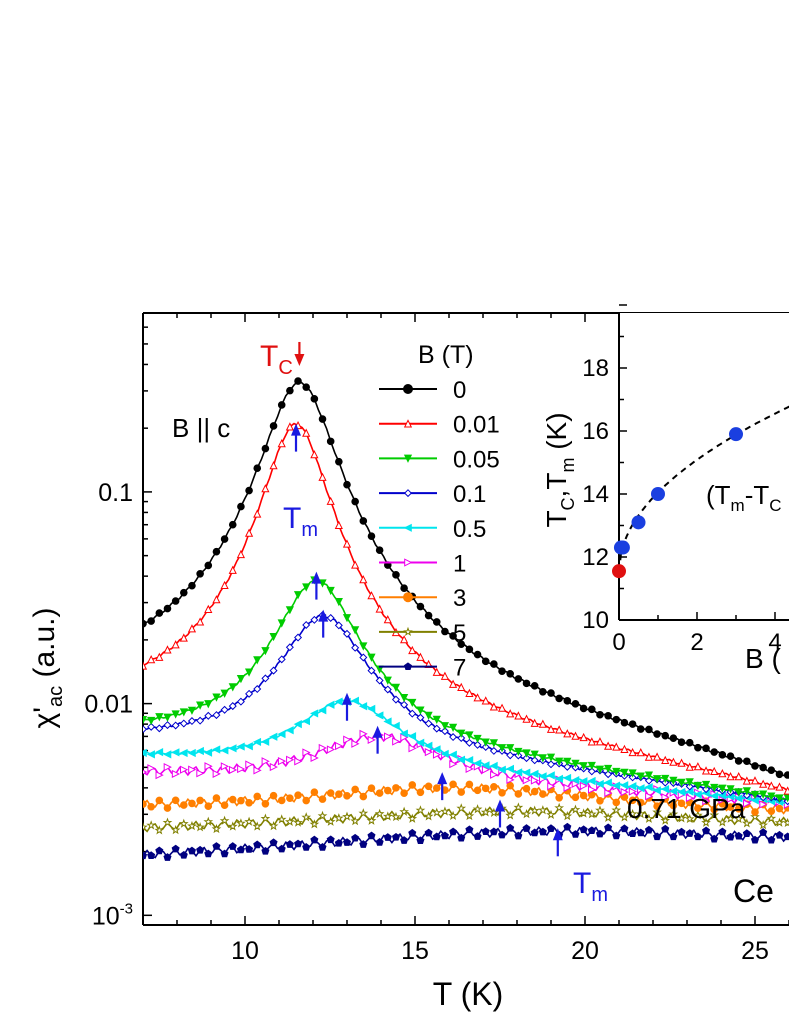 Image resolution: width=789 pixels, height=1021 pixels. I want to click on inset-tm-point, so click(736, 434).